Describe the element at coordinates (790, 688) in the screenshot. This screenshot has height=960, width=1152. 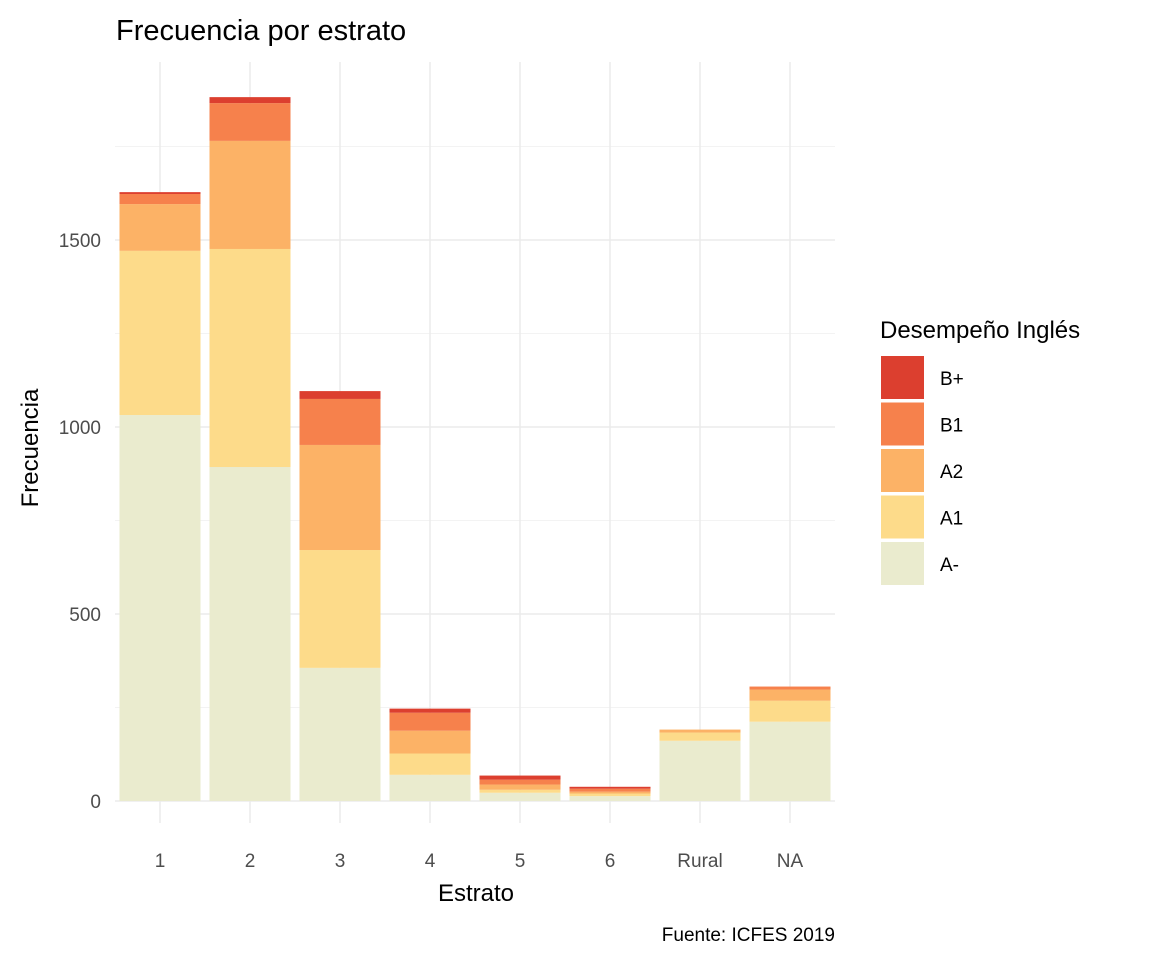
I see `bar-segment-B1-NA` at that location.